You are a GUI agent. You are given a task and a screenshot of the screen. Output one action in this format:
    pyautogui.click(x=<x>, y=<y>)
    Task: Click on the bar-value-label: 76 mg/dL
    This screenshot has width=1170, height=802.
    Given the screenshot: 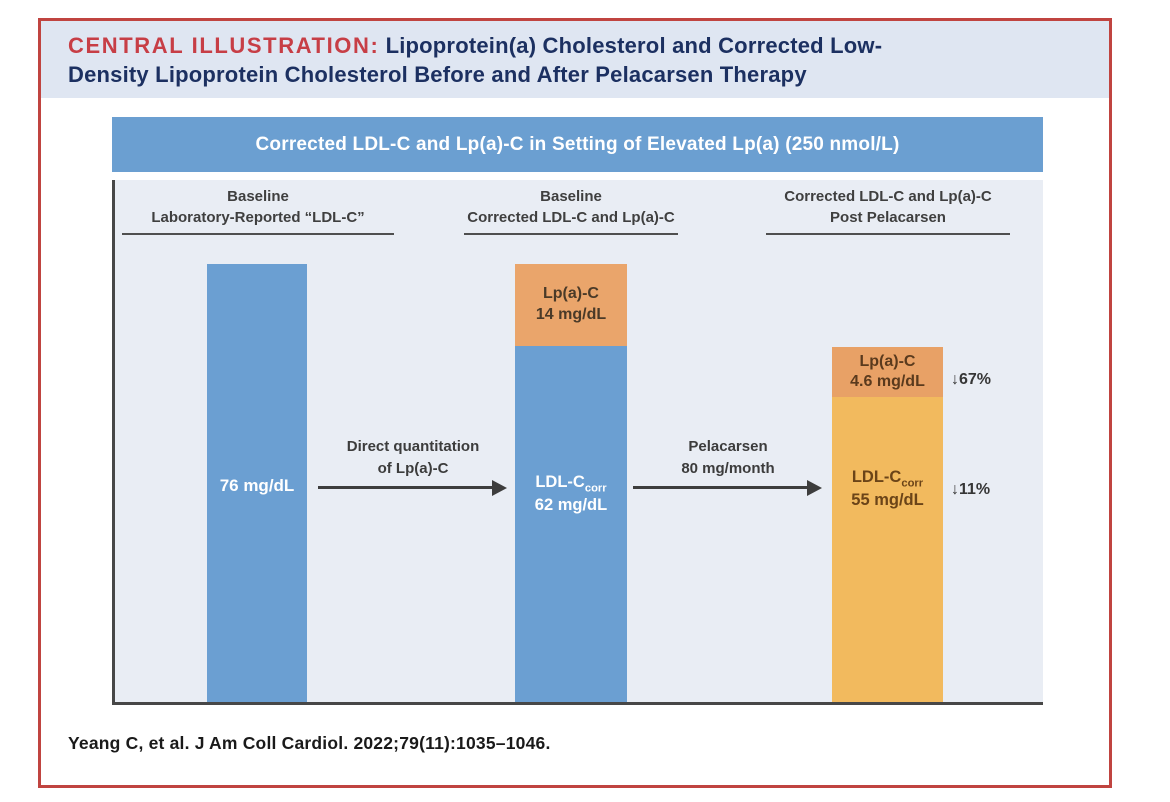 What is the action you would take?
    pyautogui.click(x=257, y=485)
    